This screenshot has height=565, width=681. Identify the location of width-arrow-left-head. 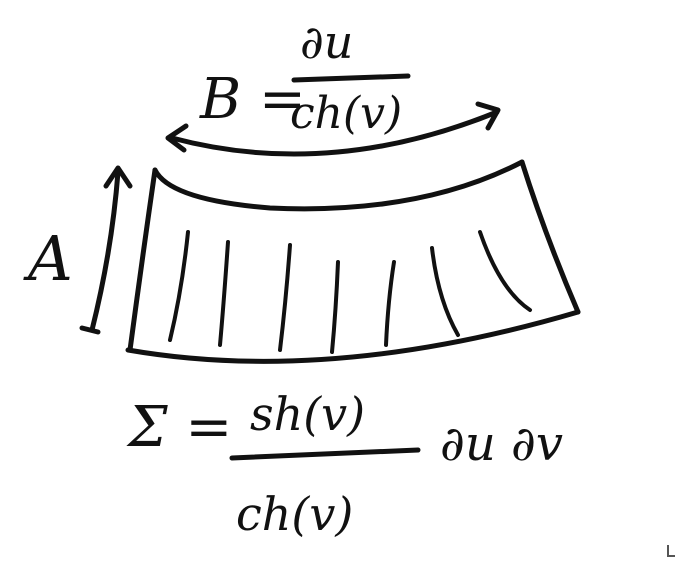
(177, 138).